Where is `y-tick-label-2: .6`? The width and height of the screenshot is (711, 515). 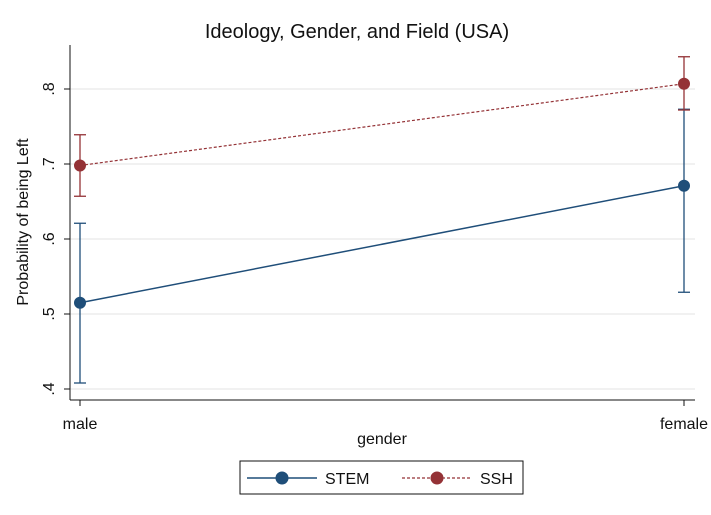 y-tick-label-2: .6 is located at coordinates (49, 238).